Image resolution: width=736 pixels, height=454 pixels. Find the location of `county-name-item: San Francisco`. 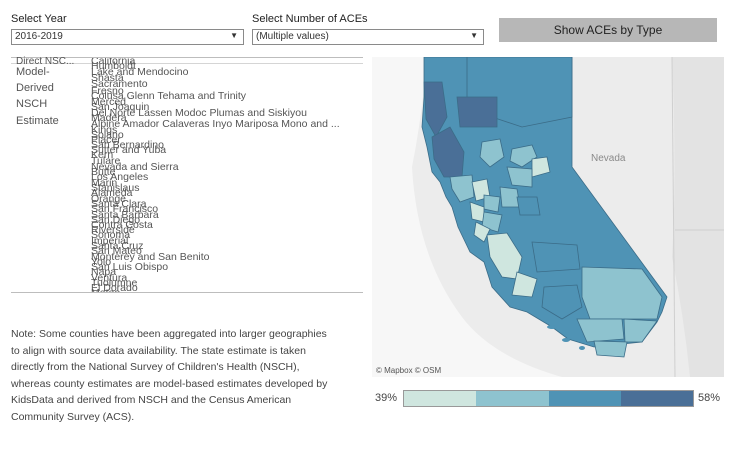

county-name-item: San Francisco is located at coordinates (125, 209).